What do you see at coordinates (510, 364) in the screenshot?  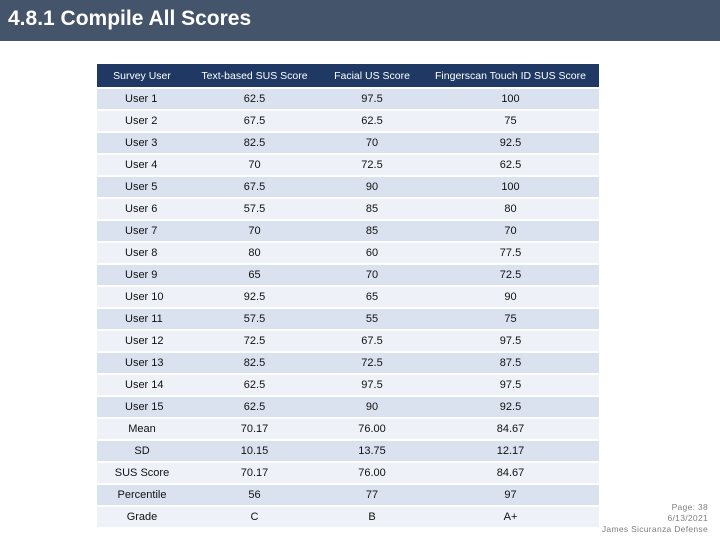 I see `table-cell: 87.5` at bounding box center [510, 364].